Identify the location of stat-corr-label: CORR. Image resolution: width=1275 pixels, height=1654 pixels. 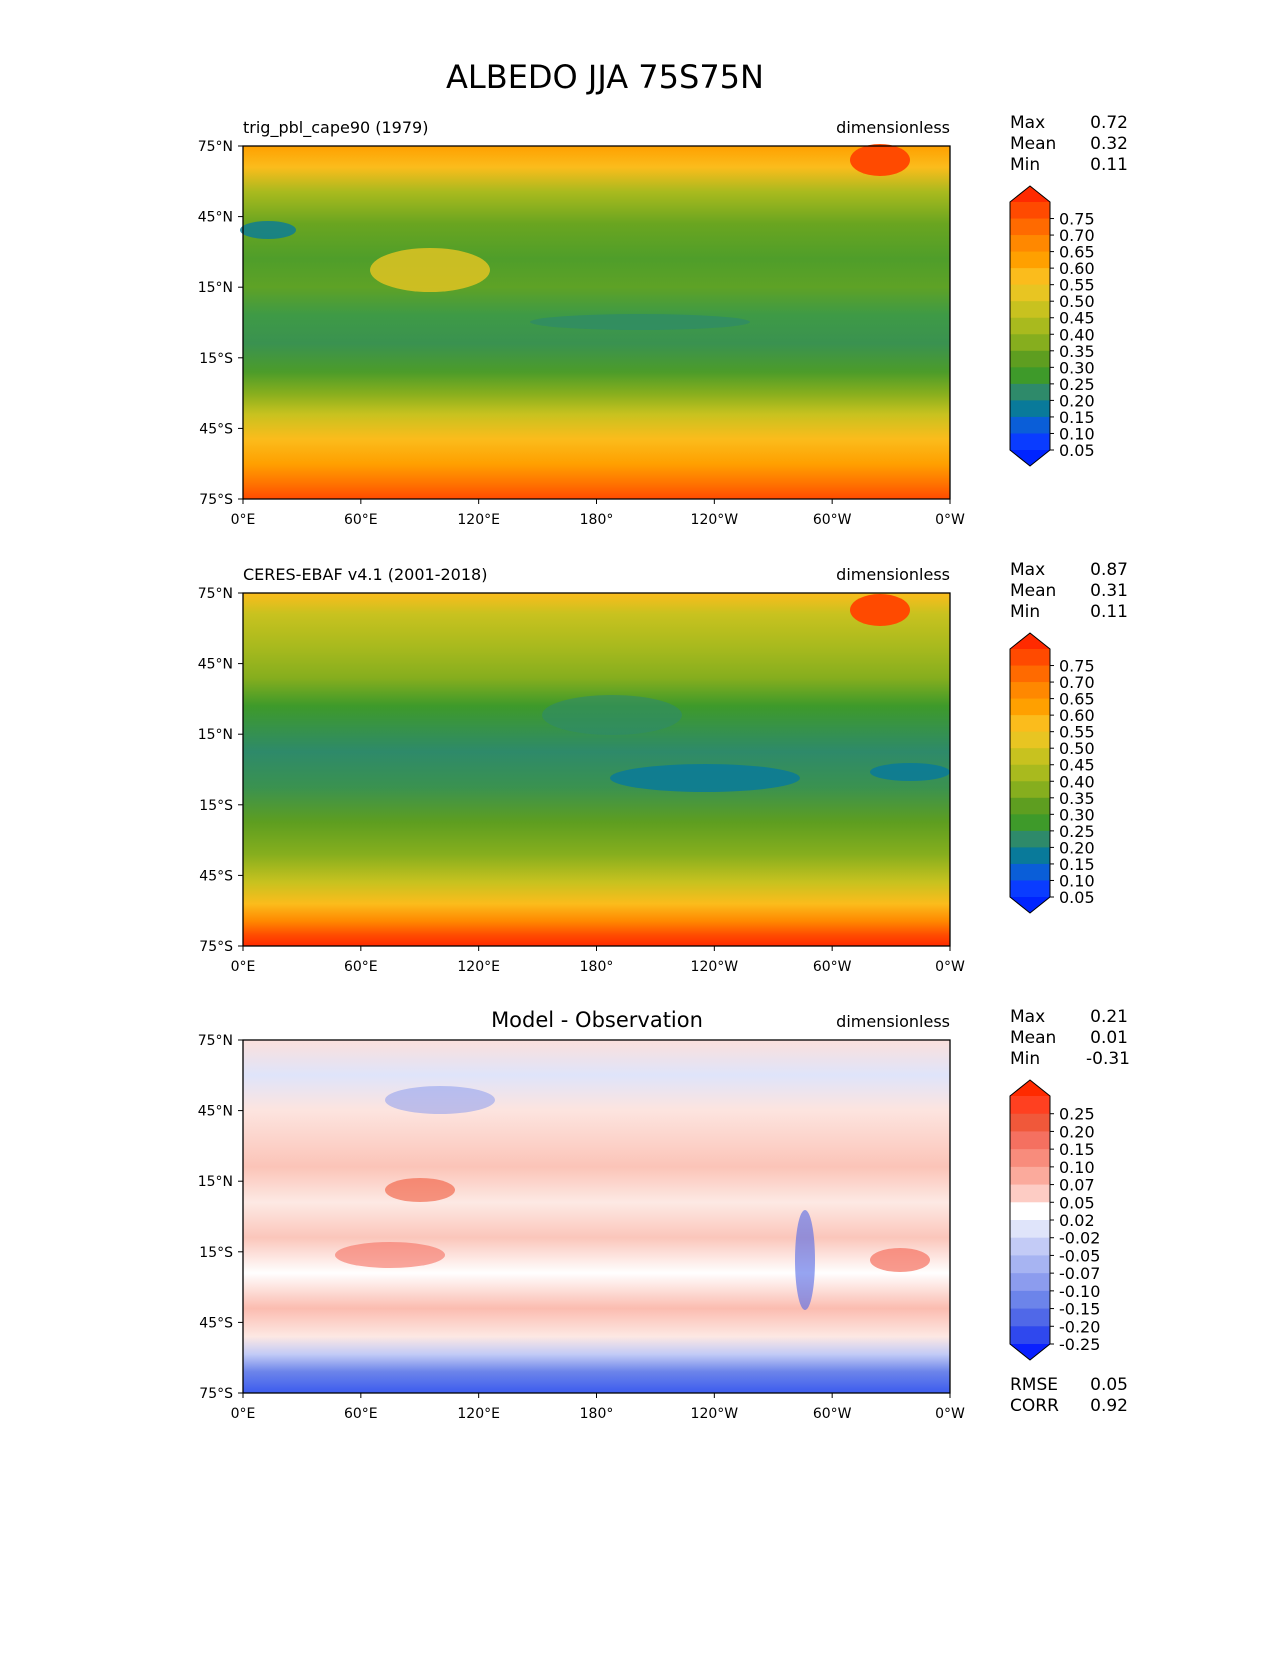
(1034, 1406).